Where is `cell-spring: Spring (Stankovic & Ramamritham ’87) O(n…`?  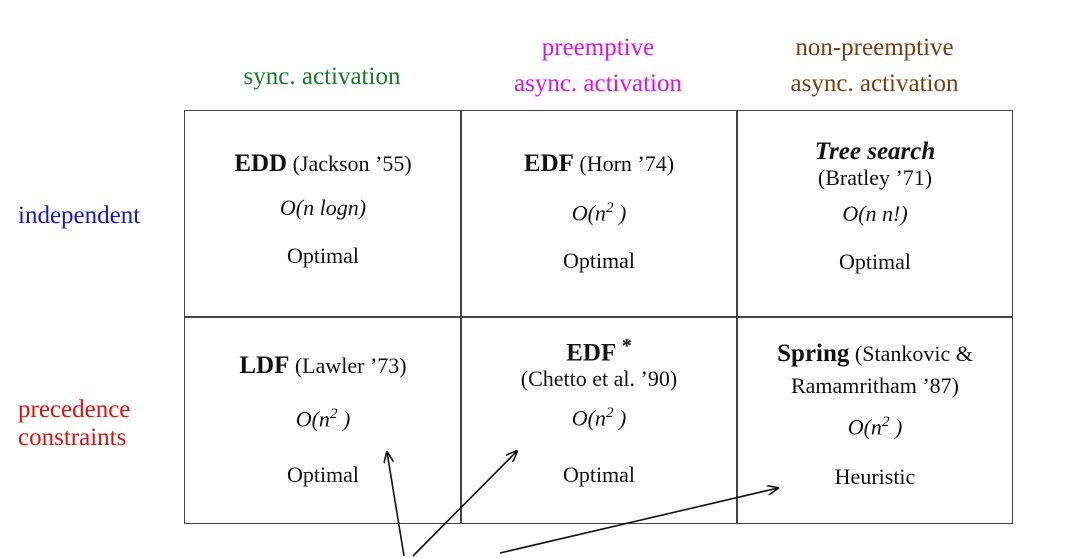
cell-spring: Spring (Stankovic & Ramamritham ’87) O(n… is located at coordinates (875, 415).